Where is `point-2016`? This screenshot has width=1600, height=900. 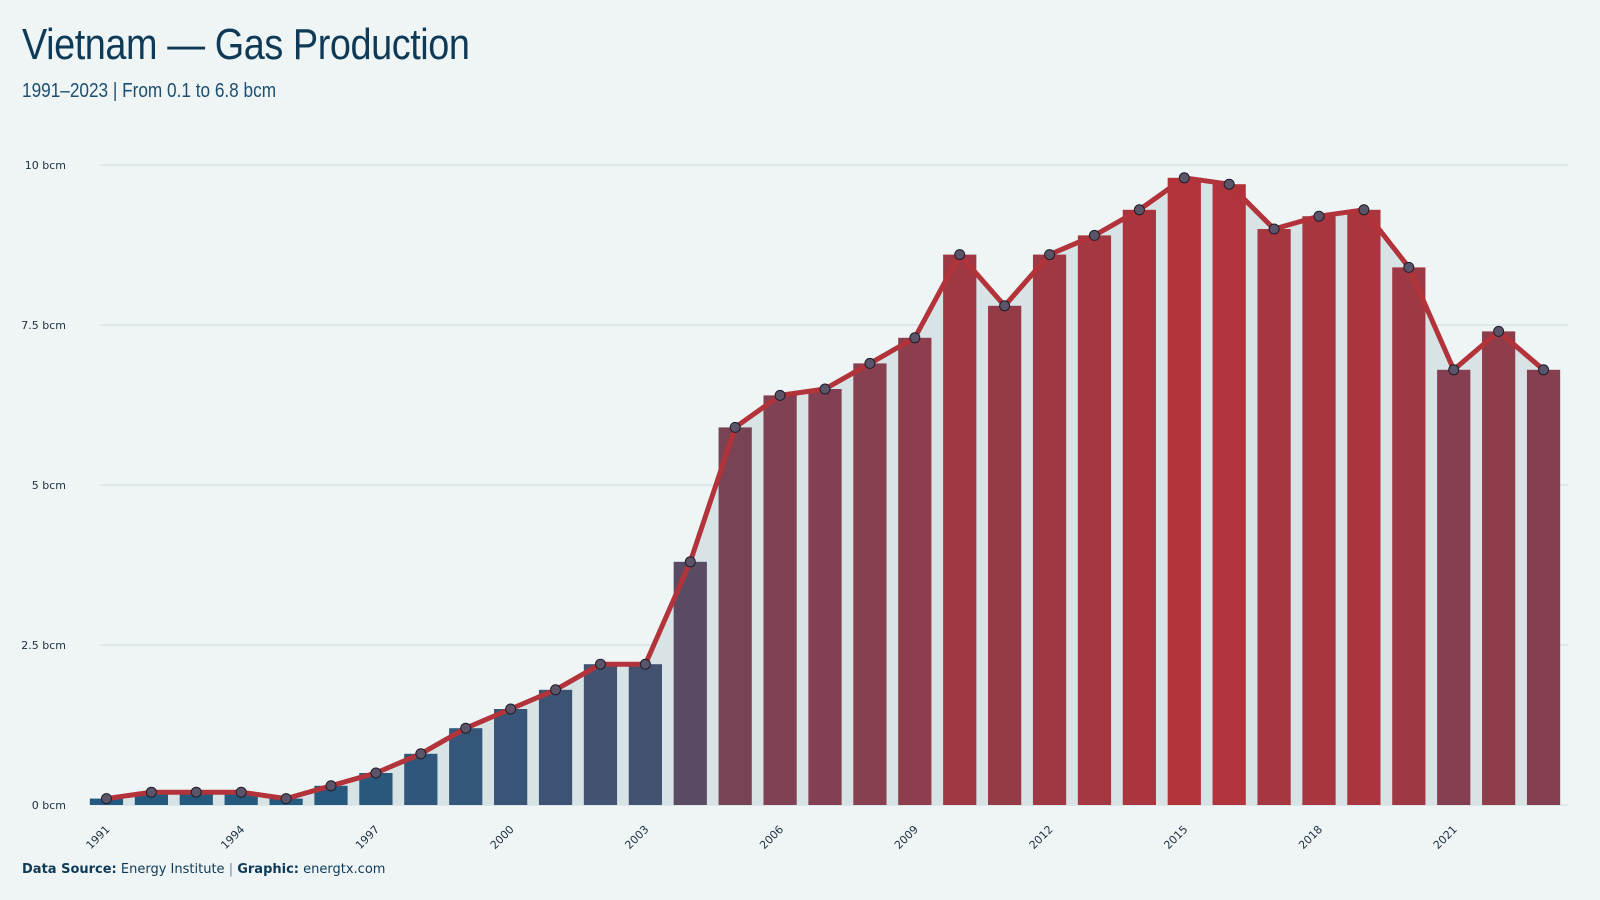 point-2016 is located at coordinates (1229, 184).